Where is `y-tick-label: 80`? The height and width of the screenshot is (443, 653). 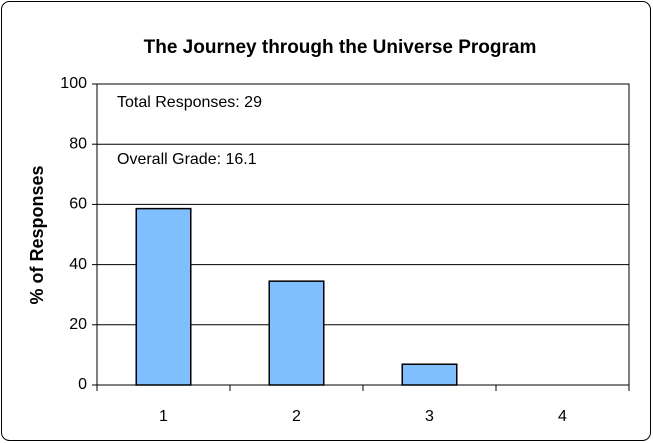 y-tick-label: 80 is located at coordinates (78, 143).